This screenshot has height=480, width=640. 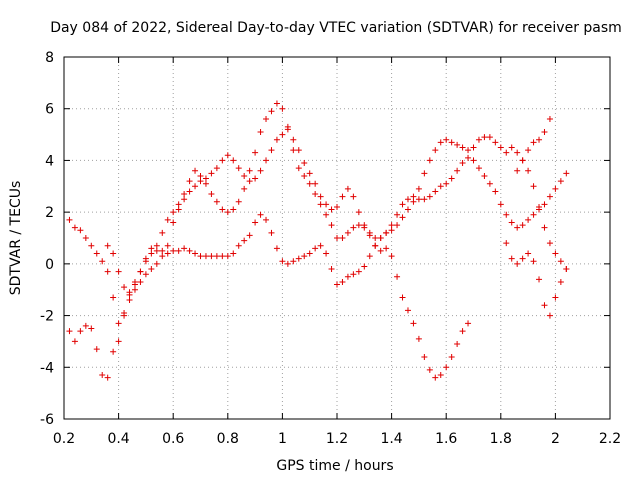 What do you see at coordinates (49, 213) in the screenshot?
I see `y-tick-label: 2` at bounding box center [49, 213].